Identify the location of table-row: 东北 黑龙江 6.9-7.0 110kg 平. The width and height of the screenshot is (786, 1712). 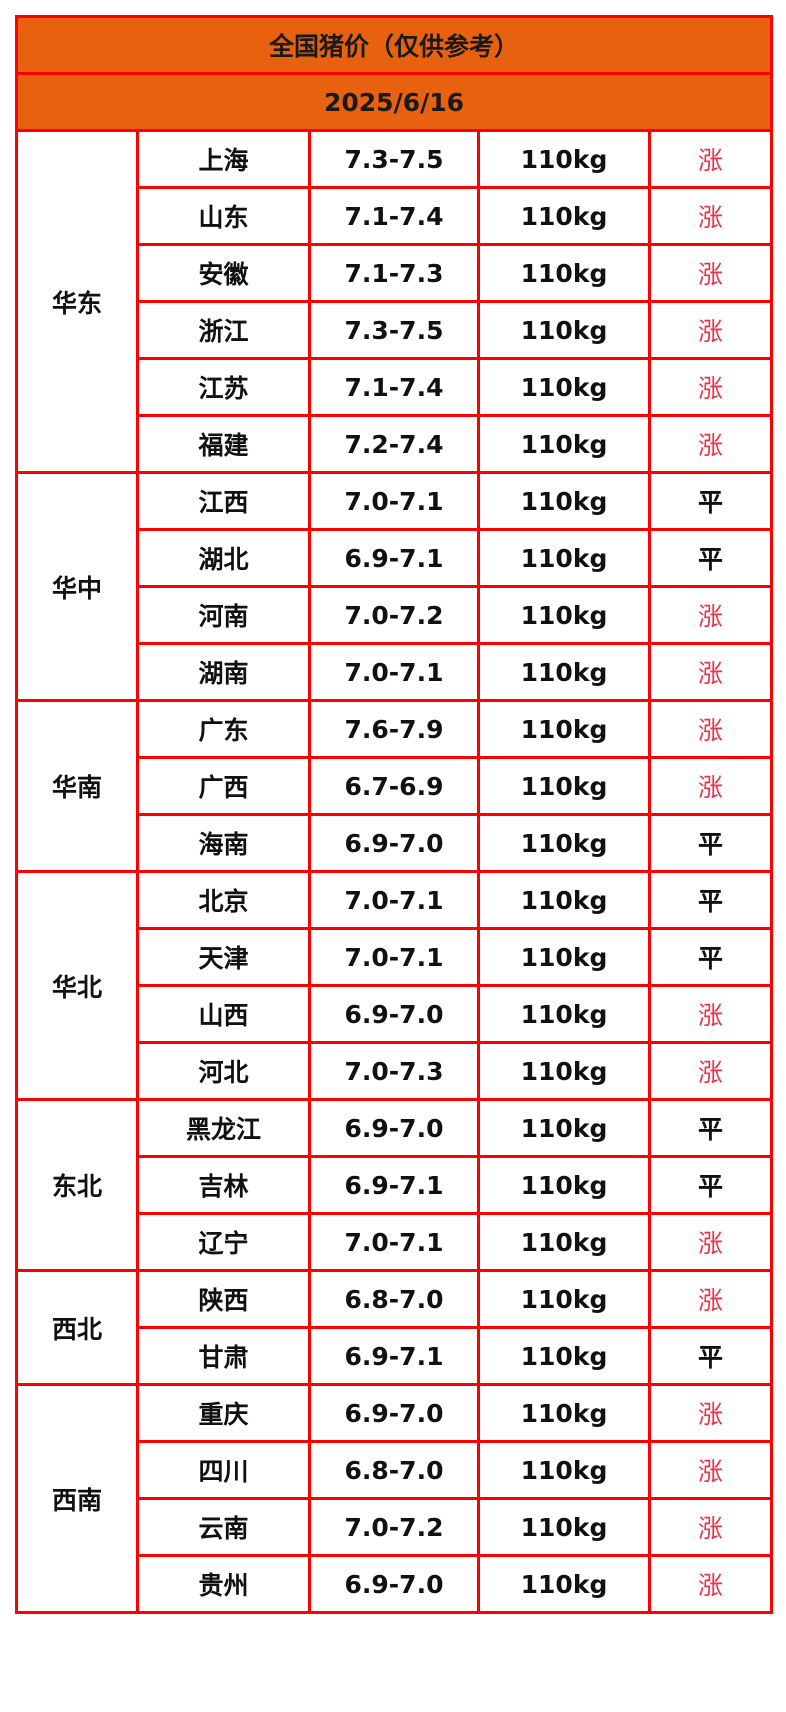
(394, 1185).